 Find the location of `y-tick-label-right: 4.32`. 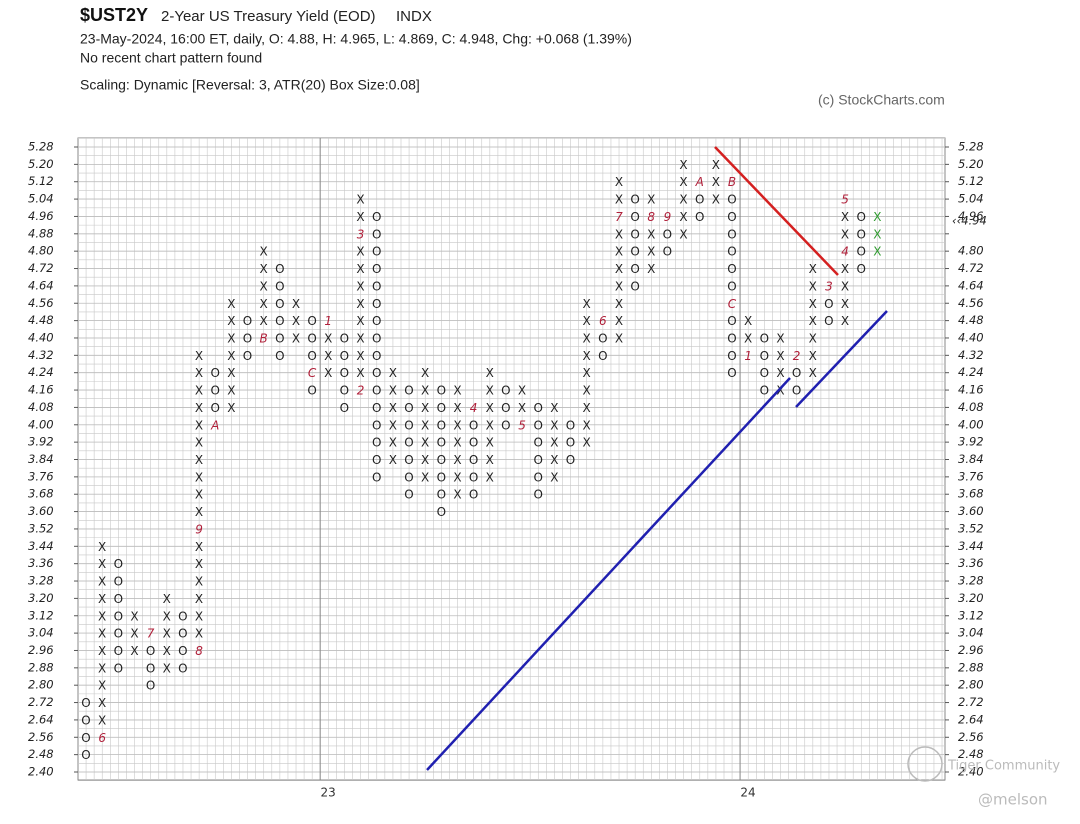

y-tick-label-right: 4.32 is located at coordinates (971, 355).